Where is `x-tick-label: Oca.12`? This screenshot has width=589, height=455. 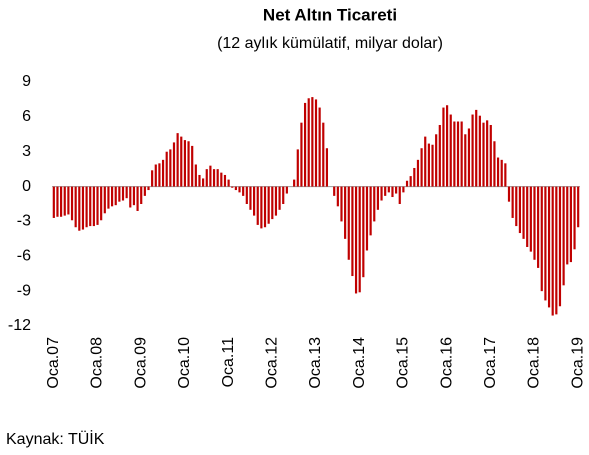 x-tick-label: Oca.12 is located at coordinates (272, 363).